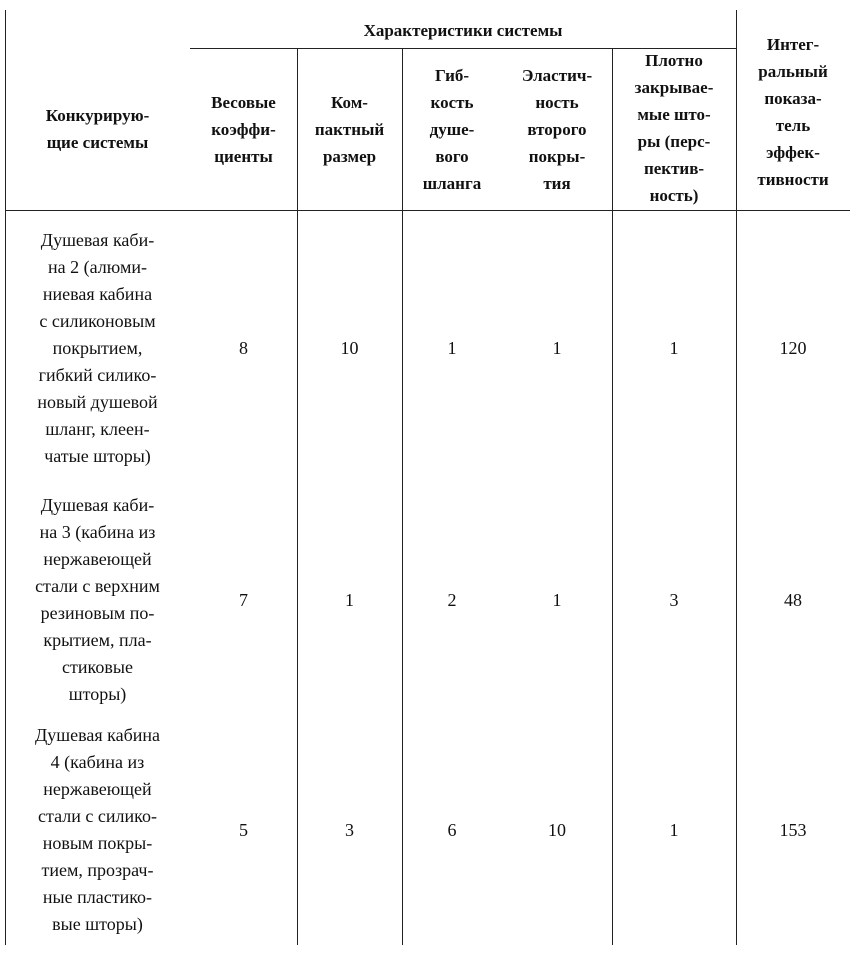 The width and height of the screenshot is (850, 955). What do you see at coordinates (793, 829) in the screenshot?
I see `value-cell: 153` at bounding box center [793, 829].